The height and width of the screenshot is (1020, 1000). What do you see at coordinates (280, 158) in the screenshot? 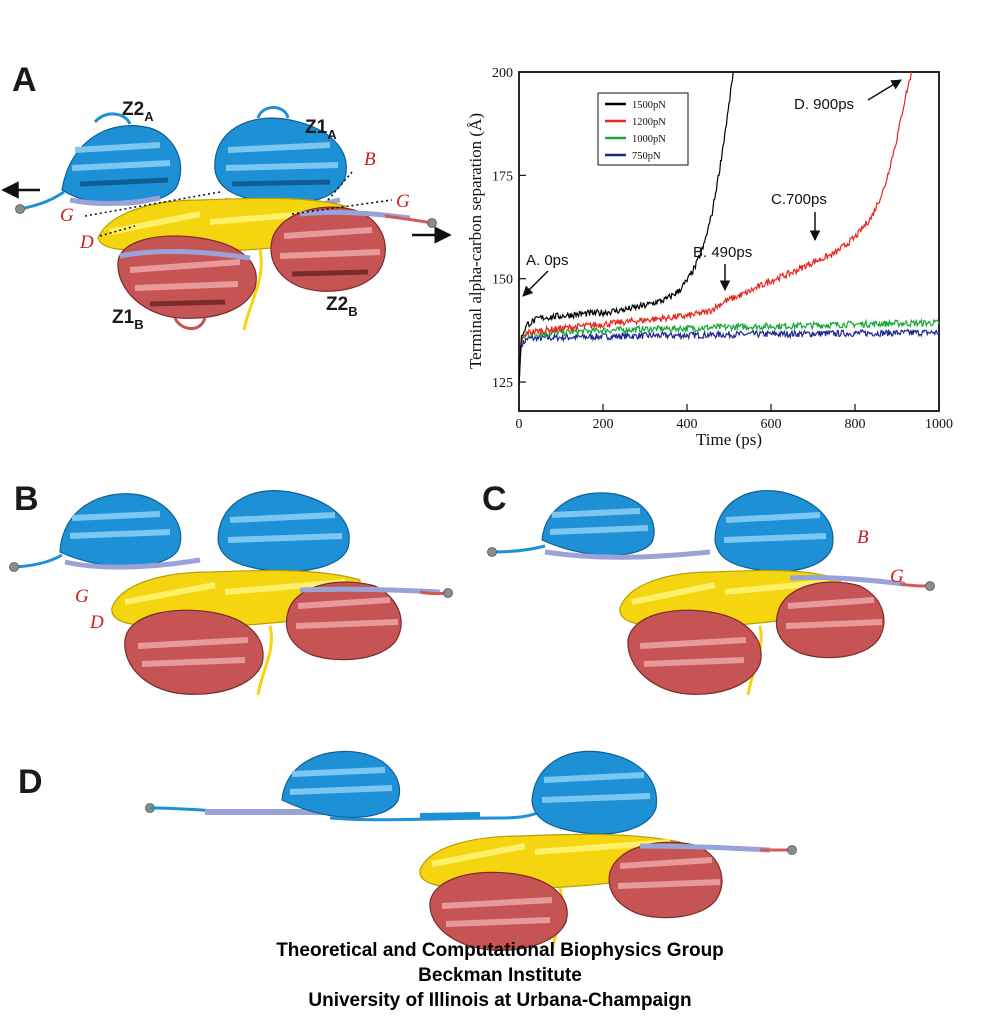
I see `domain-z1a-ribbon` at bounding box center [280, 158].